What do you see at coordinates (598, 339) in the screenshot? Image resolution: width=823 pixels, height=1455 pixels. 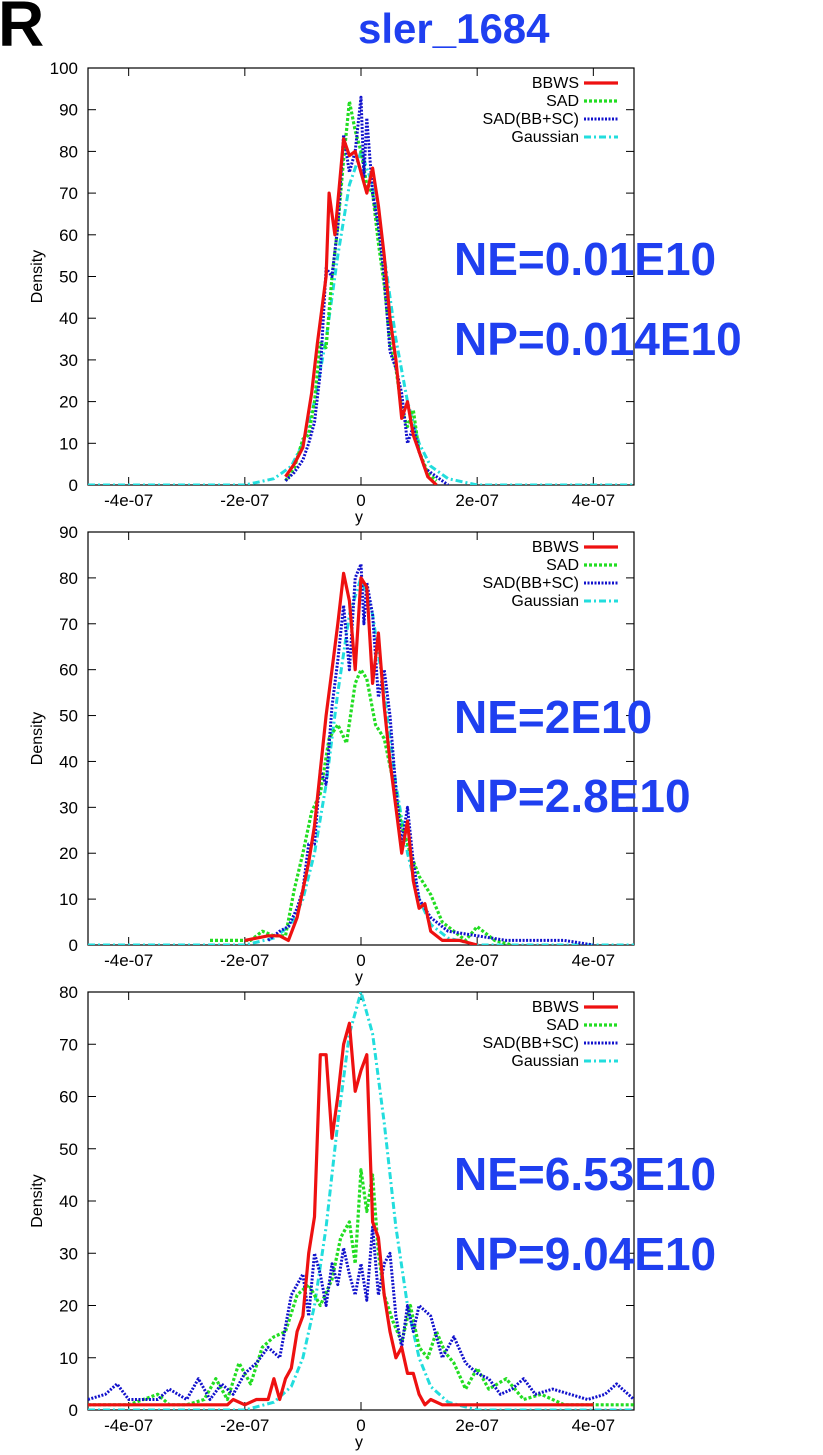 I see `beam-intensity-annotation: NP=0.014E10` at bounding box center [598, 339].